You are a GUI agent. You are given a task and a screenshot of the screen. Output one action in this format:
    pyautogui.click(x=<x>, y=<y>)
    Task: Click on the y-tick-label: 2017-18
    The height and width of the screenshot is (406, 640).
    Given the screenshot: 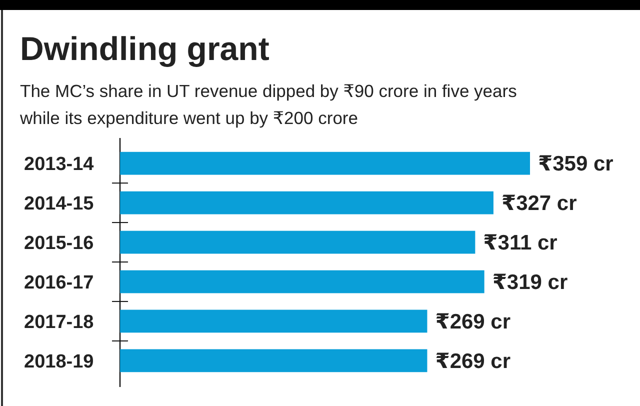 What is the action you would take?
    pyautogui.click(x=59, y=322)
    